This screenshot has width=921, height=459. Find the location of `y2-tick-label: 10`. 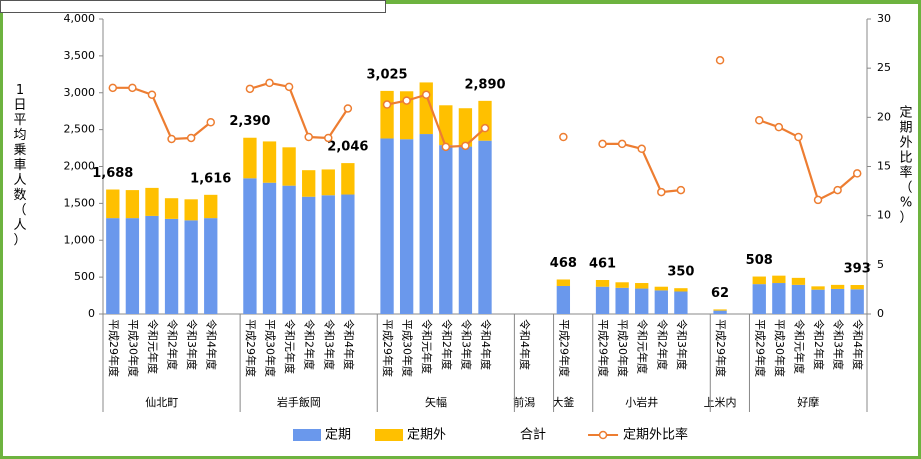

y2-tick-label: 10 is located at coordinates (884, 215).